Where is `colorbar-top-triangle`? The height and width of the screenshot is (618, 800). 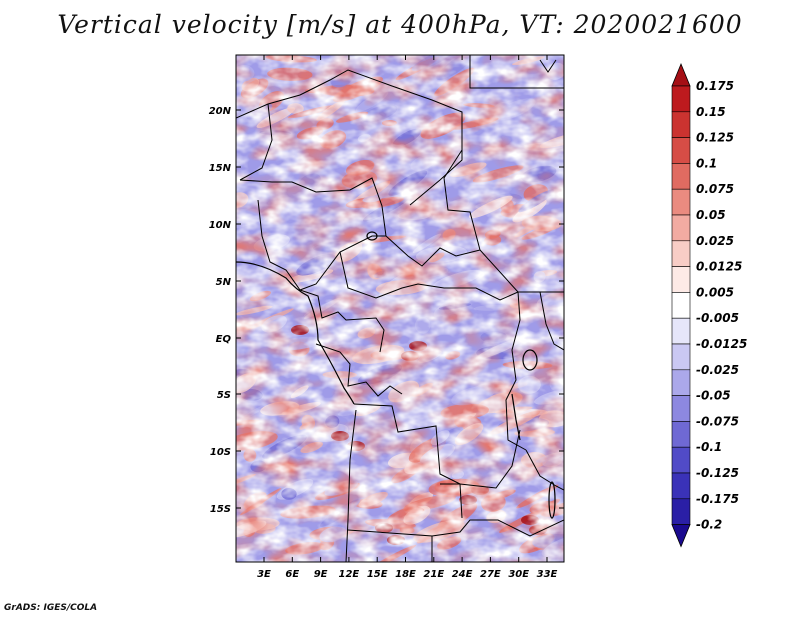
colorbar-top-triangle is located at coordinates (681, 74).